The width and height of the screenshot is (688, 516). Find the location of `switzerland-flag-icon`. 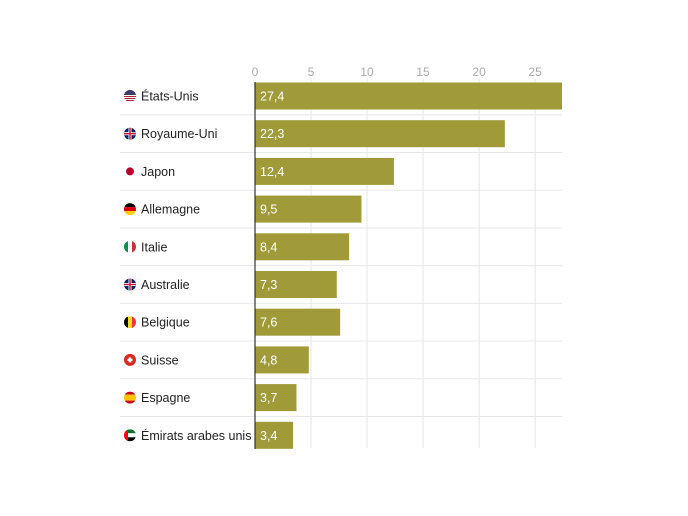

switzerland-flag-icon is located at coordinates (130, 359).